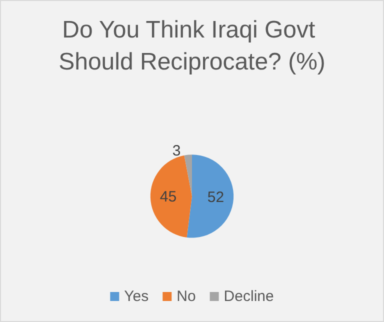 The height and width of the screenshot is (322, 384). What do you see at coordinates (136, 296) in the screenshot?
I see `legend-label: Yes` at bounding box center [136, 296].